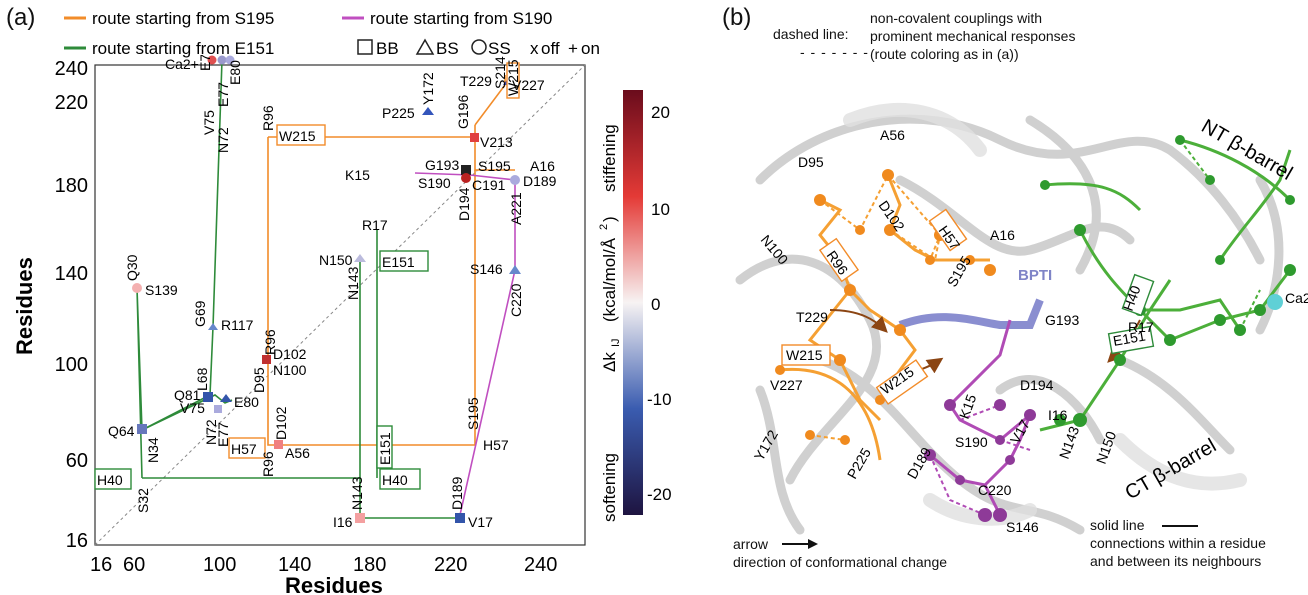  What do you see at coordinates (24, 306) in the screenshot?
I see `y-axis-label: Residues` at bounding box center [24, 306].